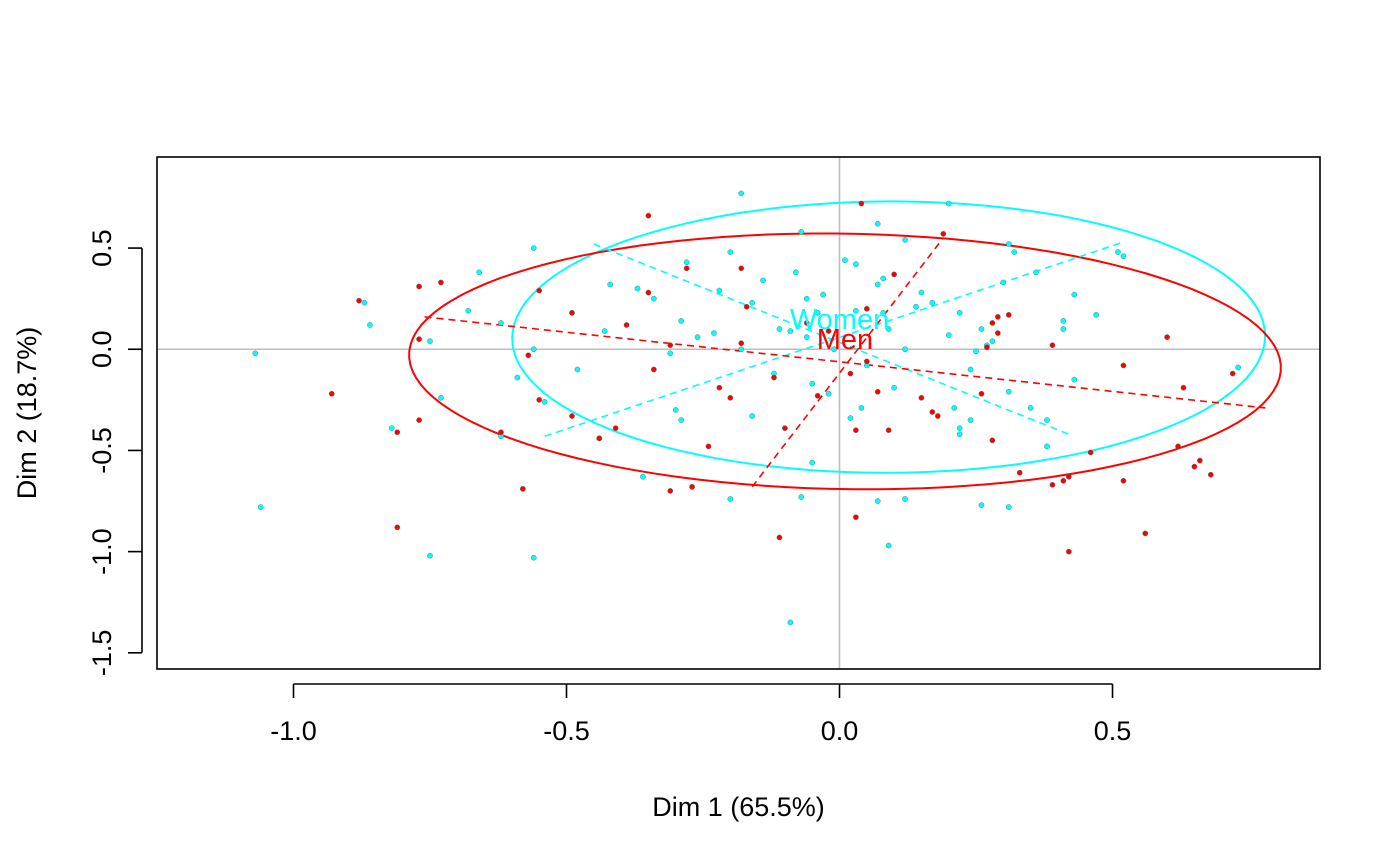 This screenshot has height=866, width=1400. What do you see at coordinates (847, 362) in the screenshot?
I see `men-axis-segment` at bounding box center [847, 362].